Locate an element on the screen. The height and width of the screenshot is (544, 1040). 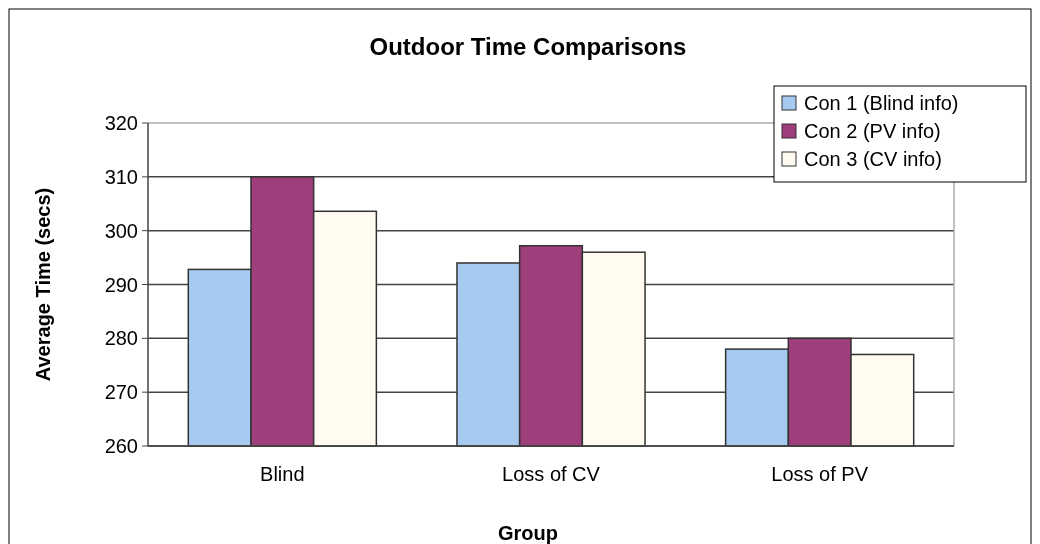
y-tick-label: 320 is located at coordinates (121, 123).